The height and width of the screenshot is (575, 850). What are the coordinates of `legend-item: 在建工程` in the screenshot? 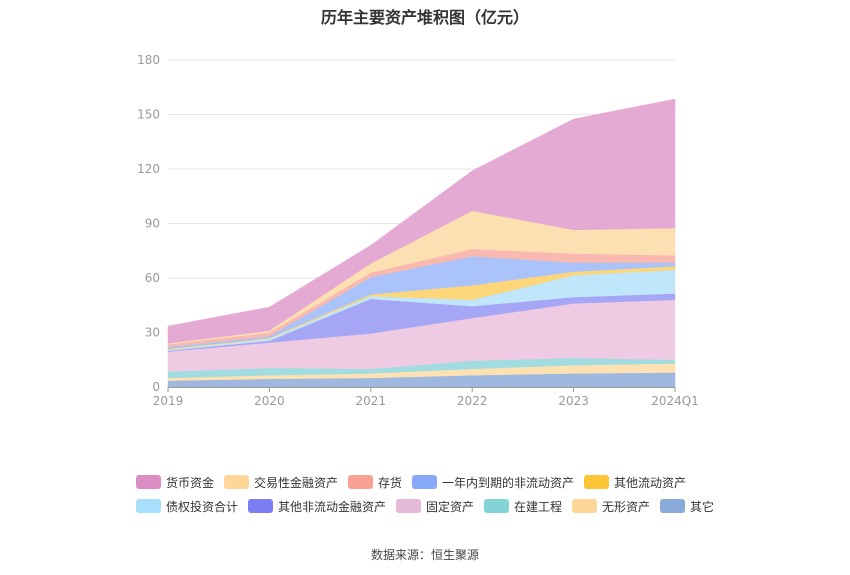 It's located at (523, 506).